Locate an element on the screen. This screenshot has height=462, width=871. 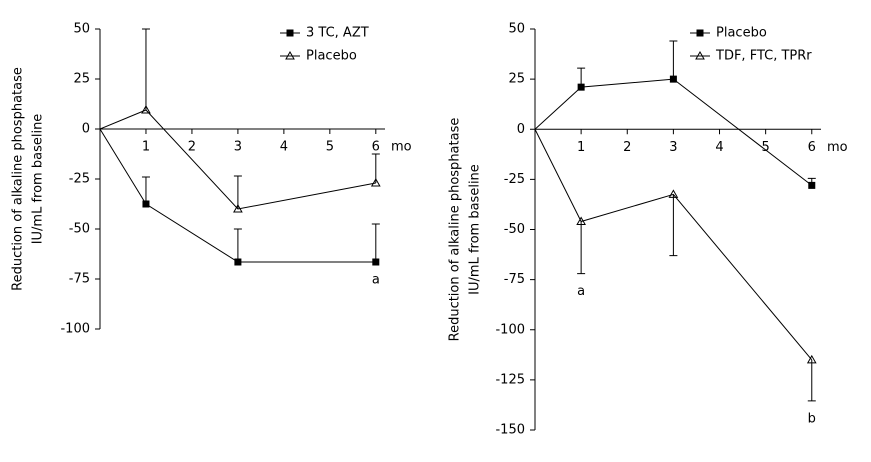
legend-label: TDF, FTC, TPRr is located at coordinates (763, 56).